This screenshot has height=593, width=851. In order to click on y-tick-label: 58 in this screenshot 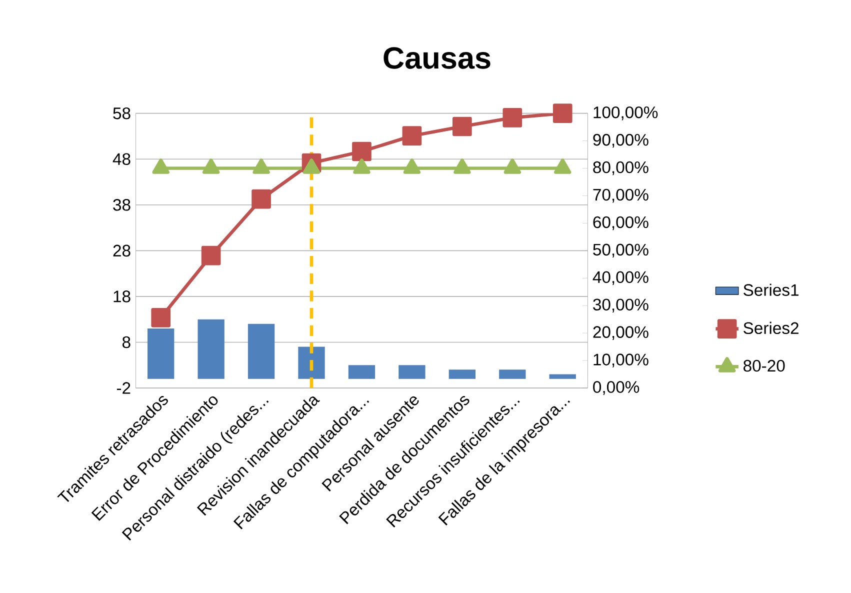, I will do `click(121, 113)`.